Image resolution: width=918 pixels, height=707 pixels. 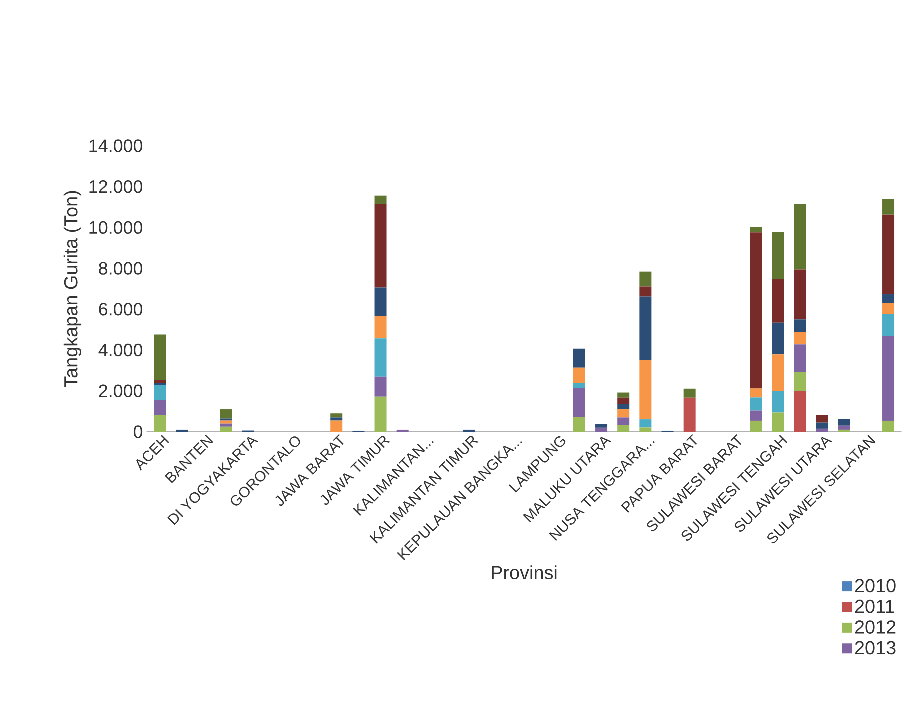 What do you see at coordinates (116, 187) in the screenshot?
I see `y-tick-label: 12.000` at bounding box center [116, 187].